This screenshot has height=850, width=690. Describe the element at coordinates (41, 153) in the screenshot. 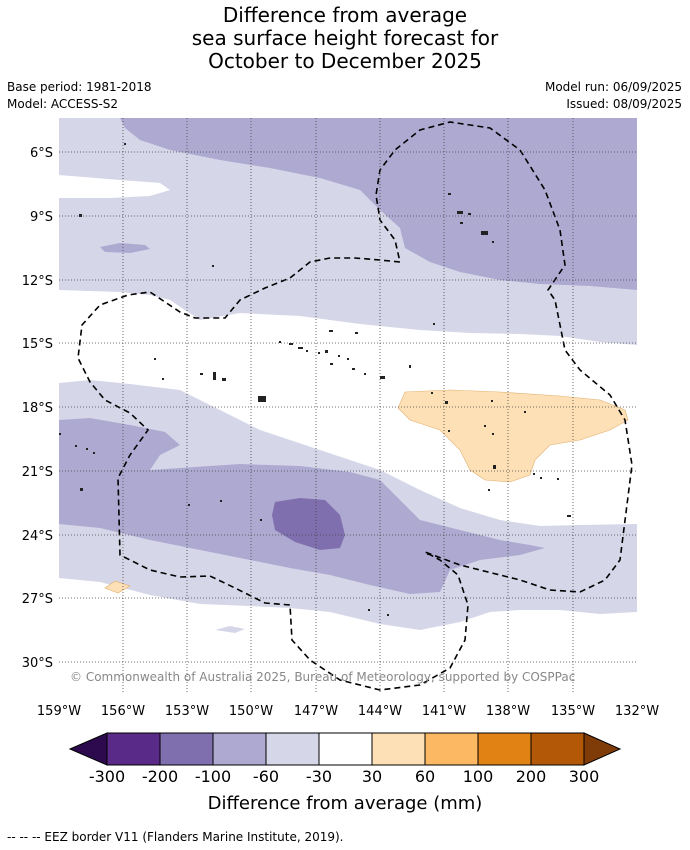

I see `lat-tick-label: 6°S` at that location.